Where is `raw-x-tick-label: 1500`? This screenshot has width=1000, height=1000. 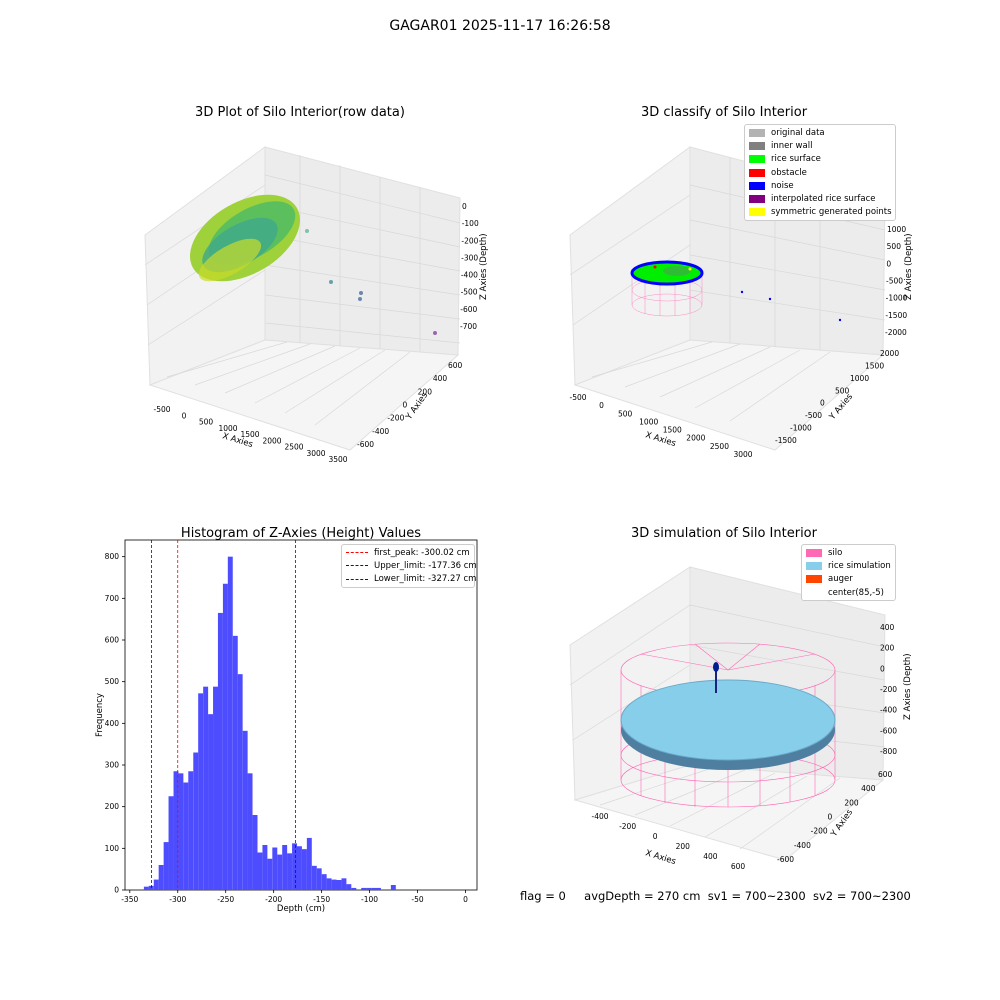 raw-x-tick-label: 1500 is located at coordinates (249, 434).